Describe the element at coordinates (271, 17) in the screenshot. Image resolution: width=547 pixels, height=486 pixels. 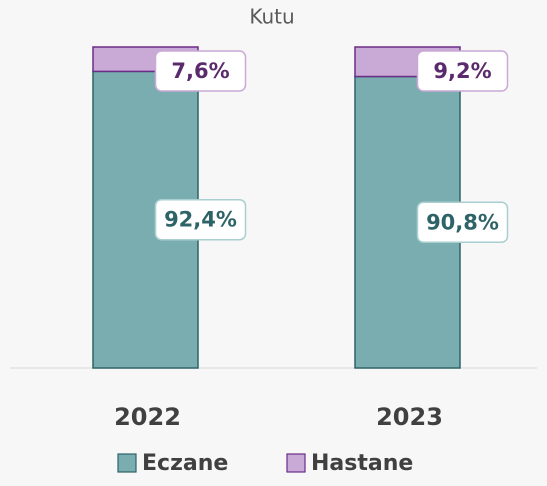
I see `chart-title: Kutu` at that location.